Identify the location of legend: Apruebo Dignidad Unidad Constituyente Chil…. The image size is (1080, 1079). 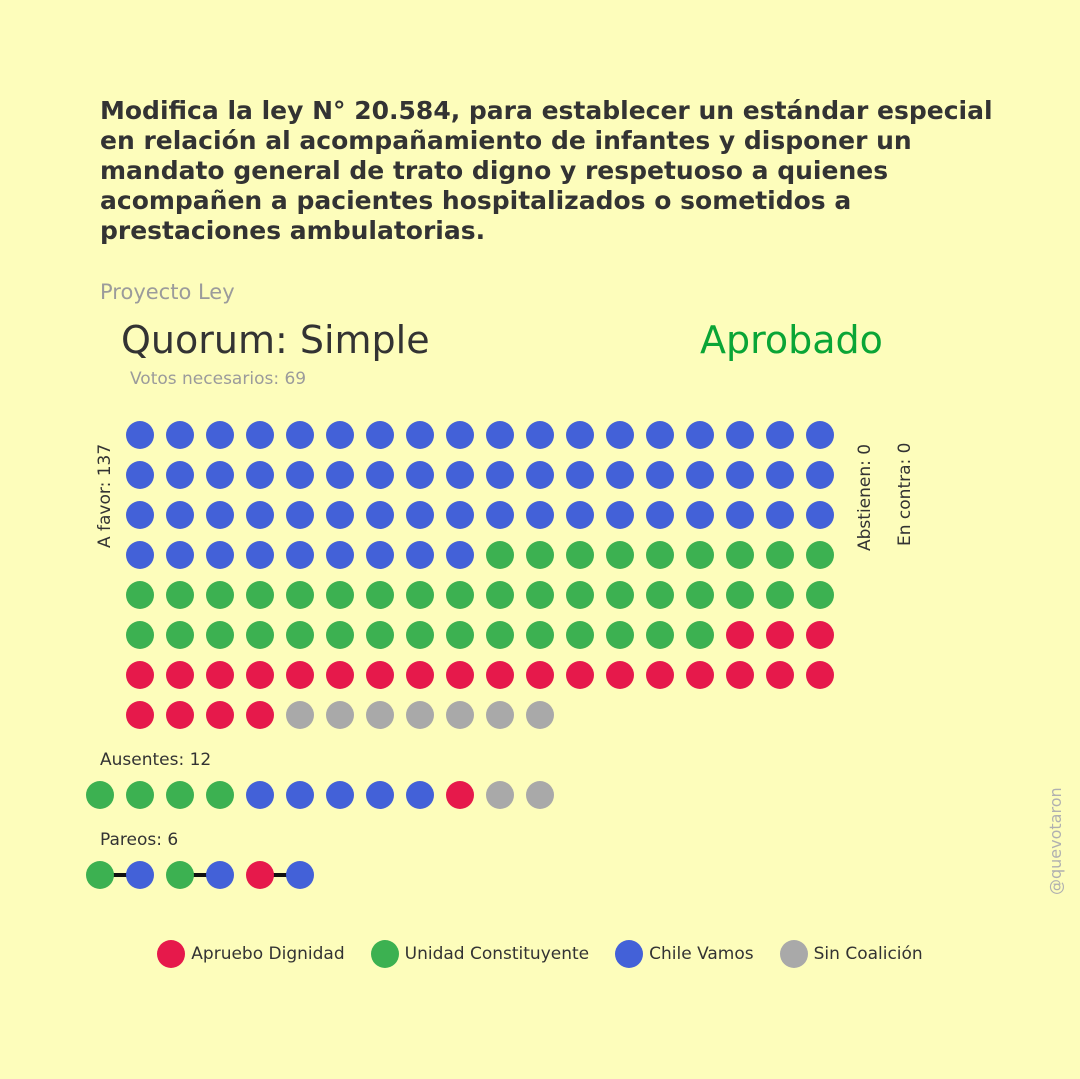
(540, 954).